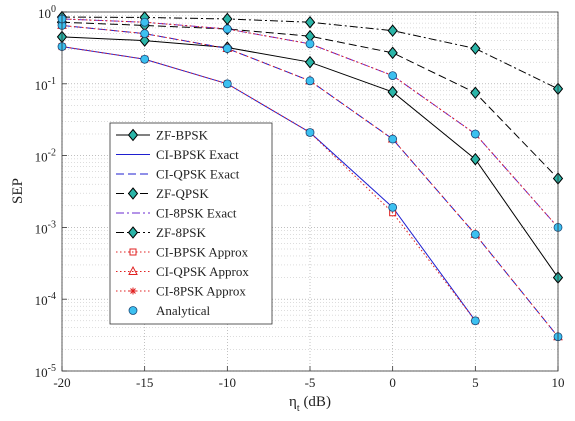 Image resolution: width=575 pixels, height=421 pixels. I want to click on legend-label: CI-8PSK Approx, so click(201, 291).